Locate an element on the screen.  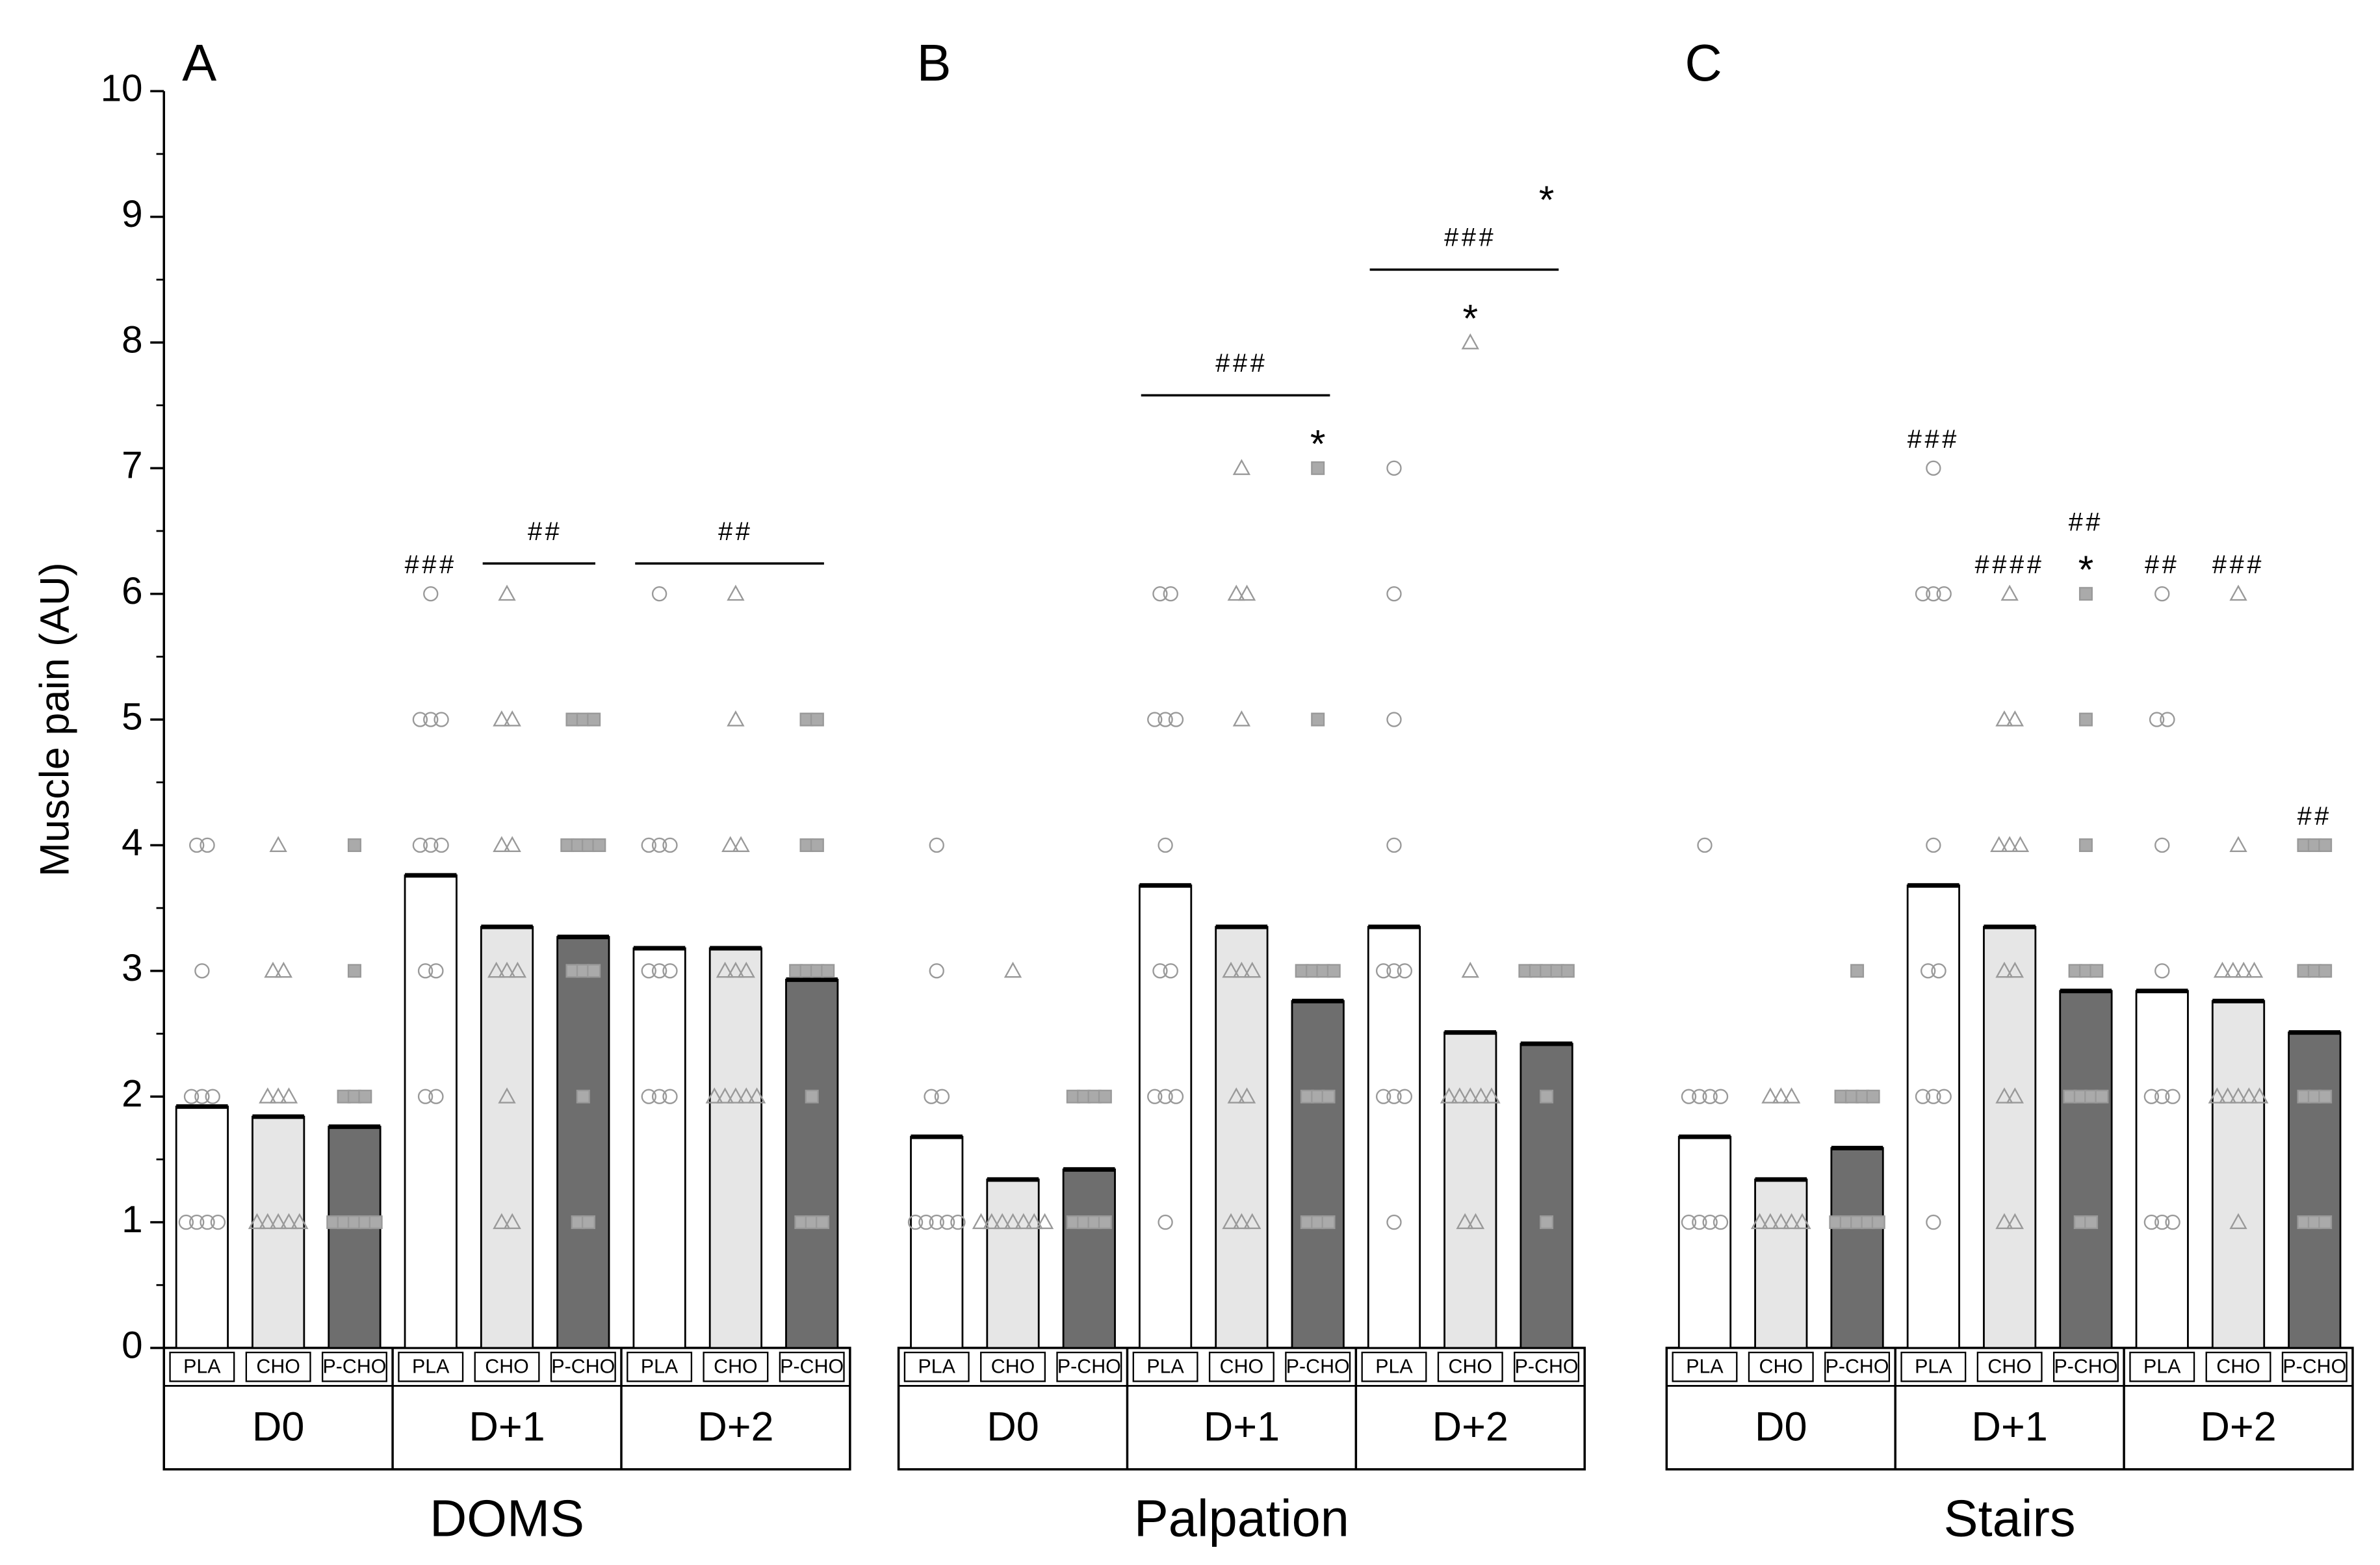
y-tick-label: 1 is located at coordinates (132, 1219).